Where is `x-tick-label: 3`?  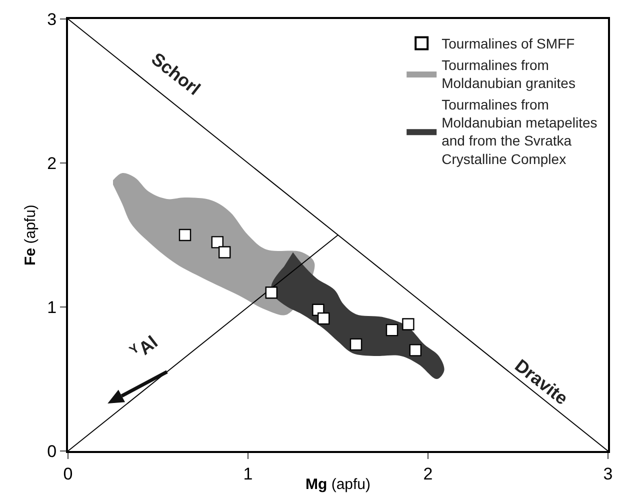
x-tick-label: 3 is located at coordinates (608, 474).